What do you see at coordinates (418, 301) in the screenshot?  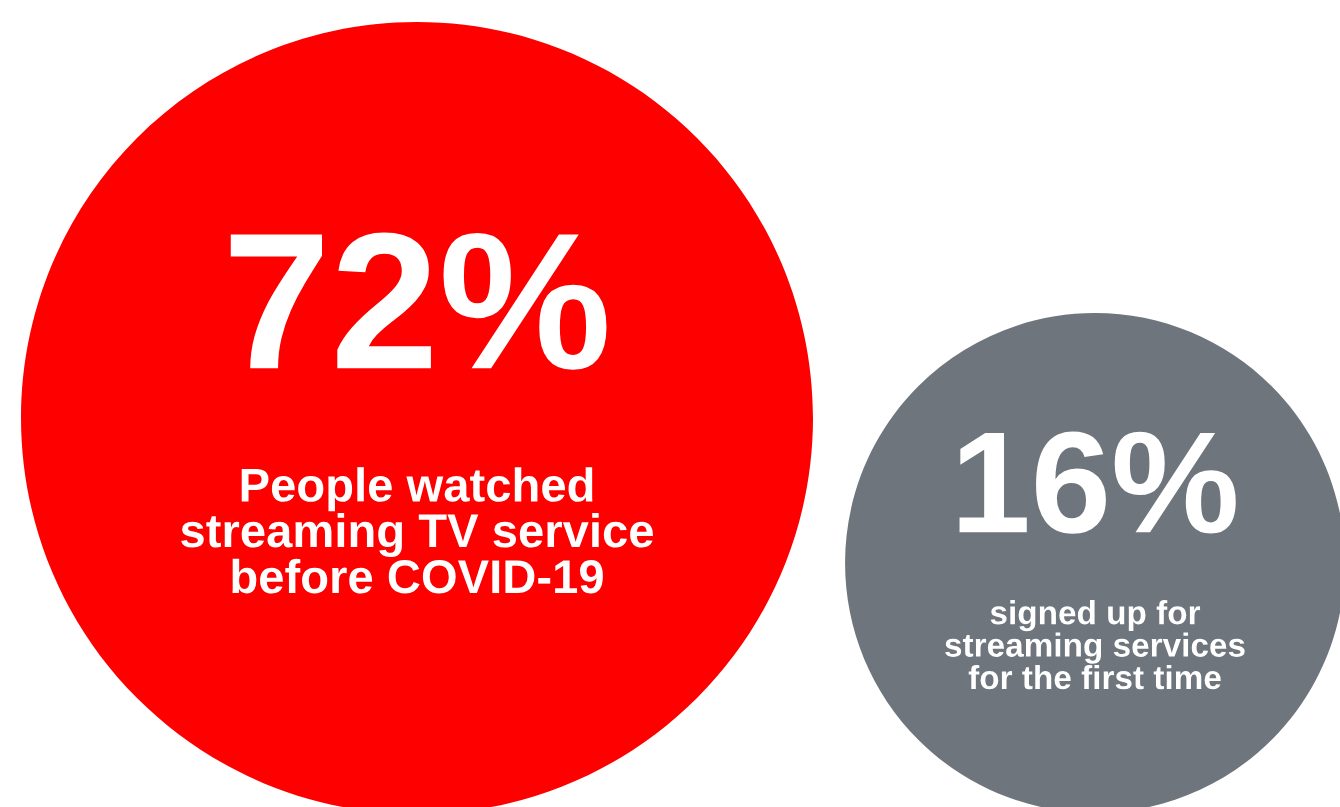 I see `data-label: 72%` at bounding box center [418, 301].